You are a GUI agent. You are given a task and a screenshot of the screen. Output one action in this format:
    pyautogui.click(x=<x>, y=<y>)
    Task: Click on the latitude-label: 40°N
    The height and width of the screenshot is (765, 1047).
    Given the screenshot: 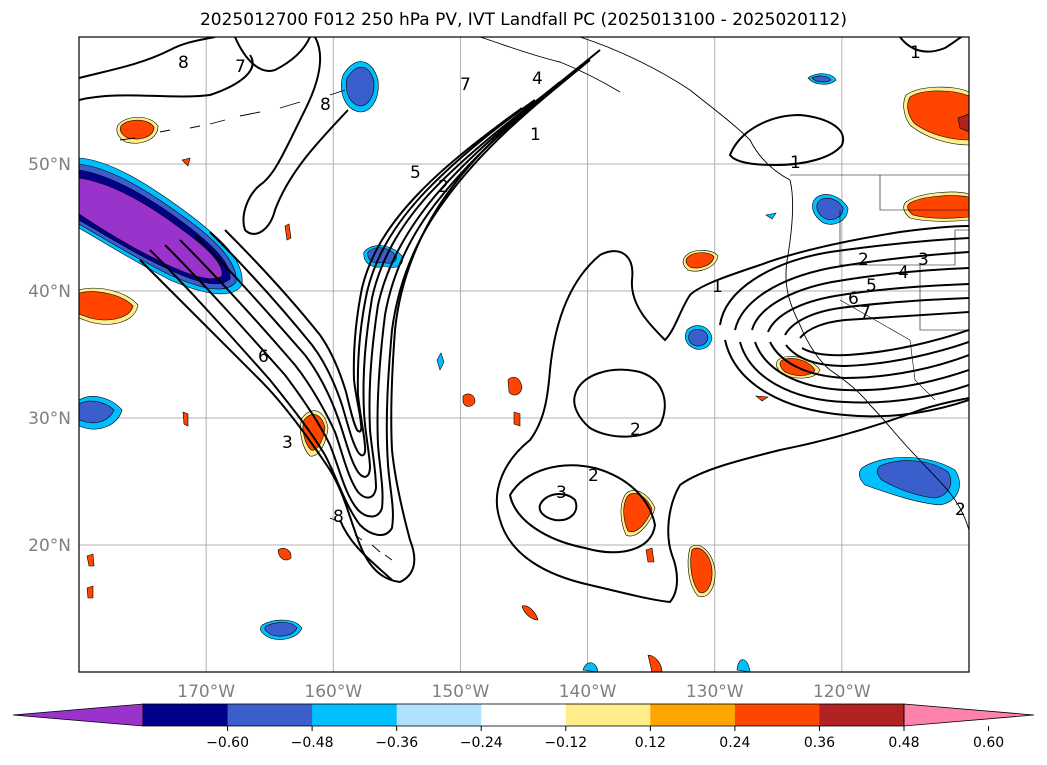 What is the action you would take?
    pyautogui.click(x=49, y=292)
    